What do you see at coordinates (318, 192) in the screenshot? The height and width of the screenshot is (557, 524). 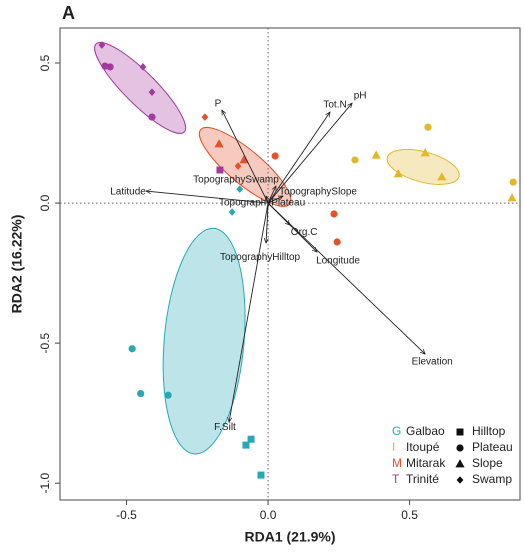 I see `arrow-label: TopographySlope` at bounding box center [318, 192].